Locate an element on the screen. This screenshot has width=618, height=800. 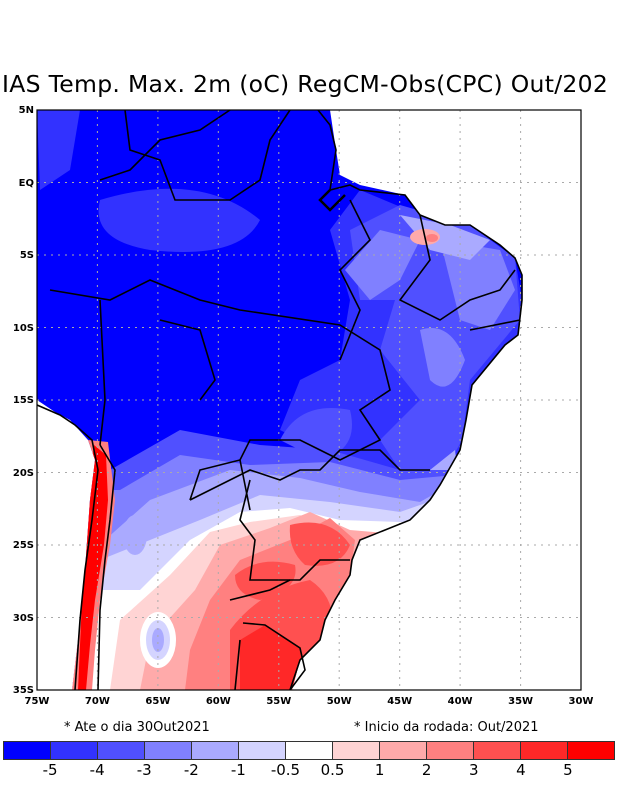
lat-label: 30S is located at coordinates (23, 618).